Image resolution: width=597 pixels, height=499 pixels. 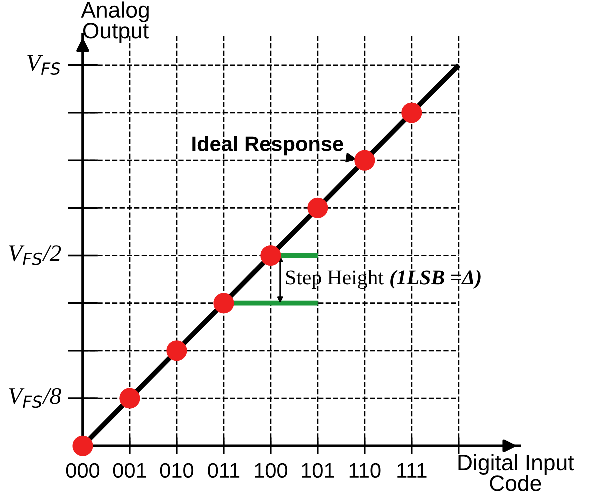 What do you see at coordinates (268, 146) in the screenshot?
I see `annotation: Ideal Response` at bounding box center [268, 146].